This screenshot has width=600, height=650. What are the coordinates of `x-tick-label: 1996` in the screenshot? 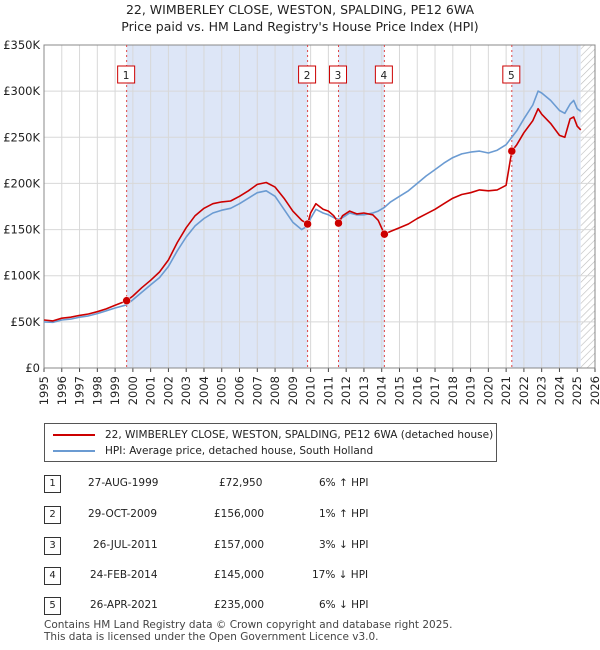 It's located at (62, 390).